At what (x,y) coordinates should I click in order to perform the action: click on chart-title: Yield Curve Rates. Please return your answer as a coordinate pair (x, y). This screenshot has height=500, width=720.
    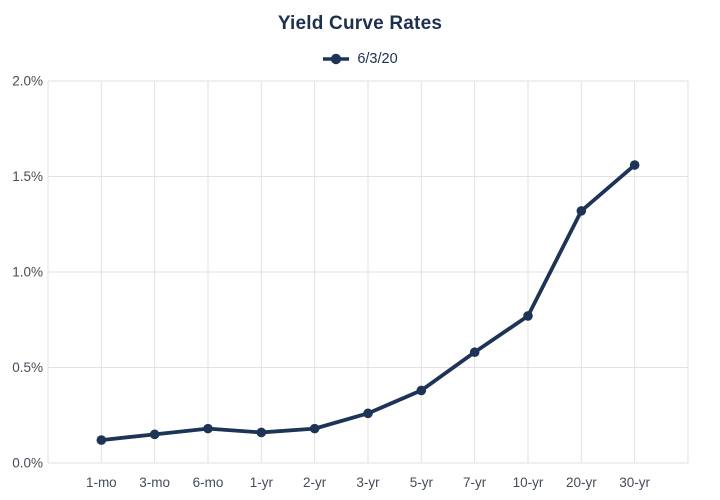
    Looking at the image, I should click on (360, 23).